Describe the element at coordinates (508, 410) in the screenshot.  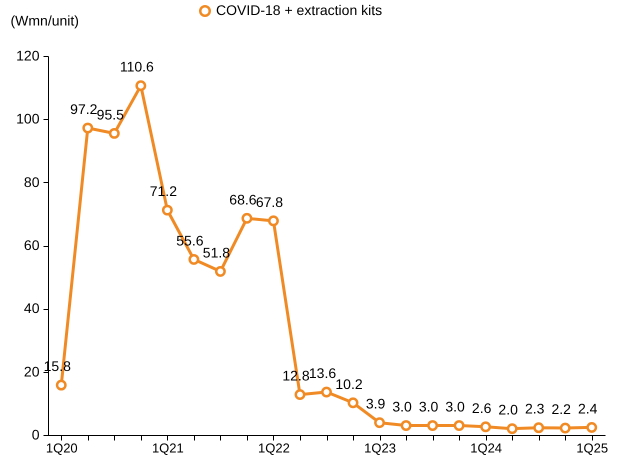
I see `data-label: 2.0` at that location.